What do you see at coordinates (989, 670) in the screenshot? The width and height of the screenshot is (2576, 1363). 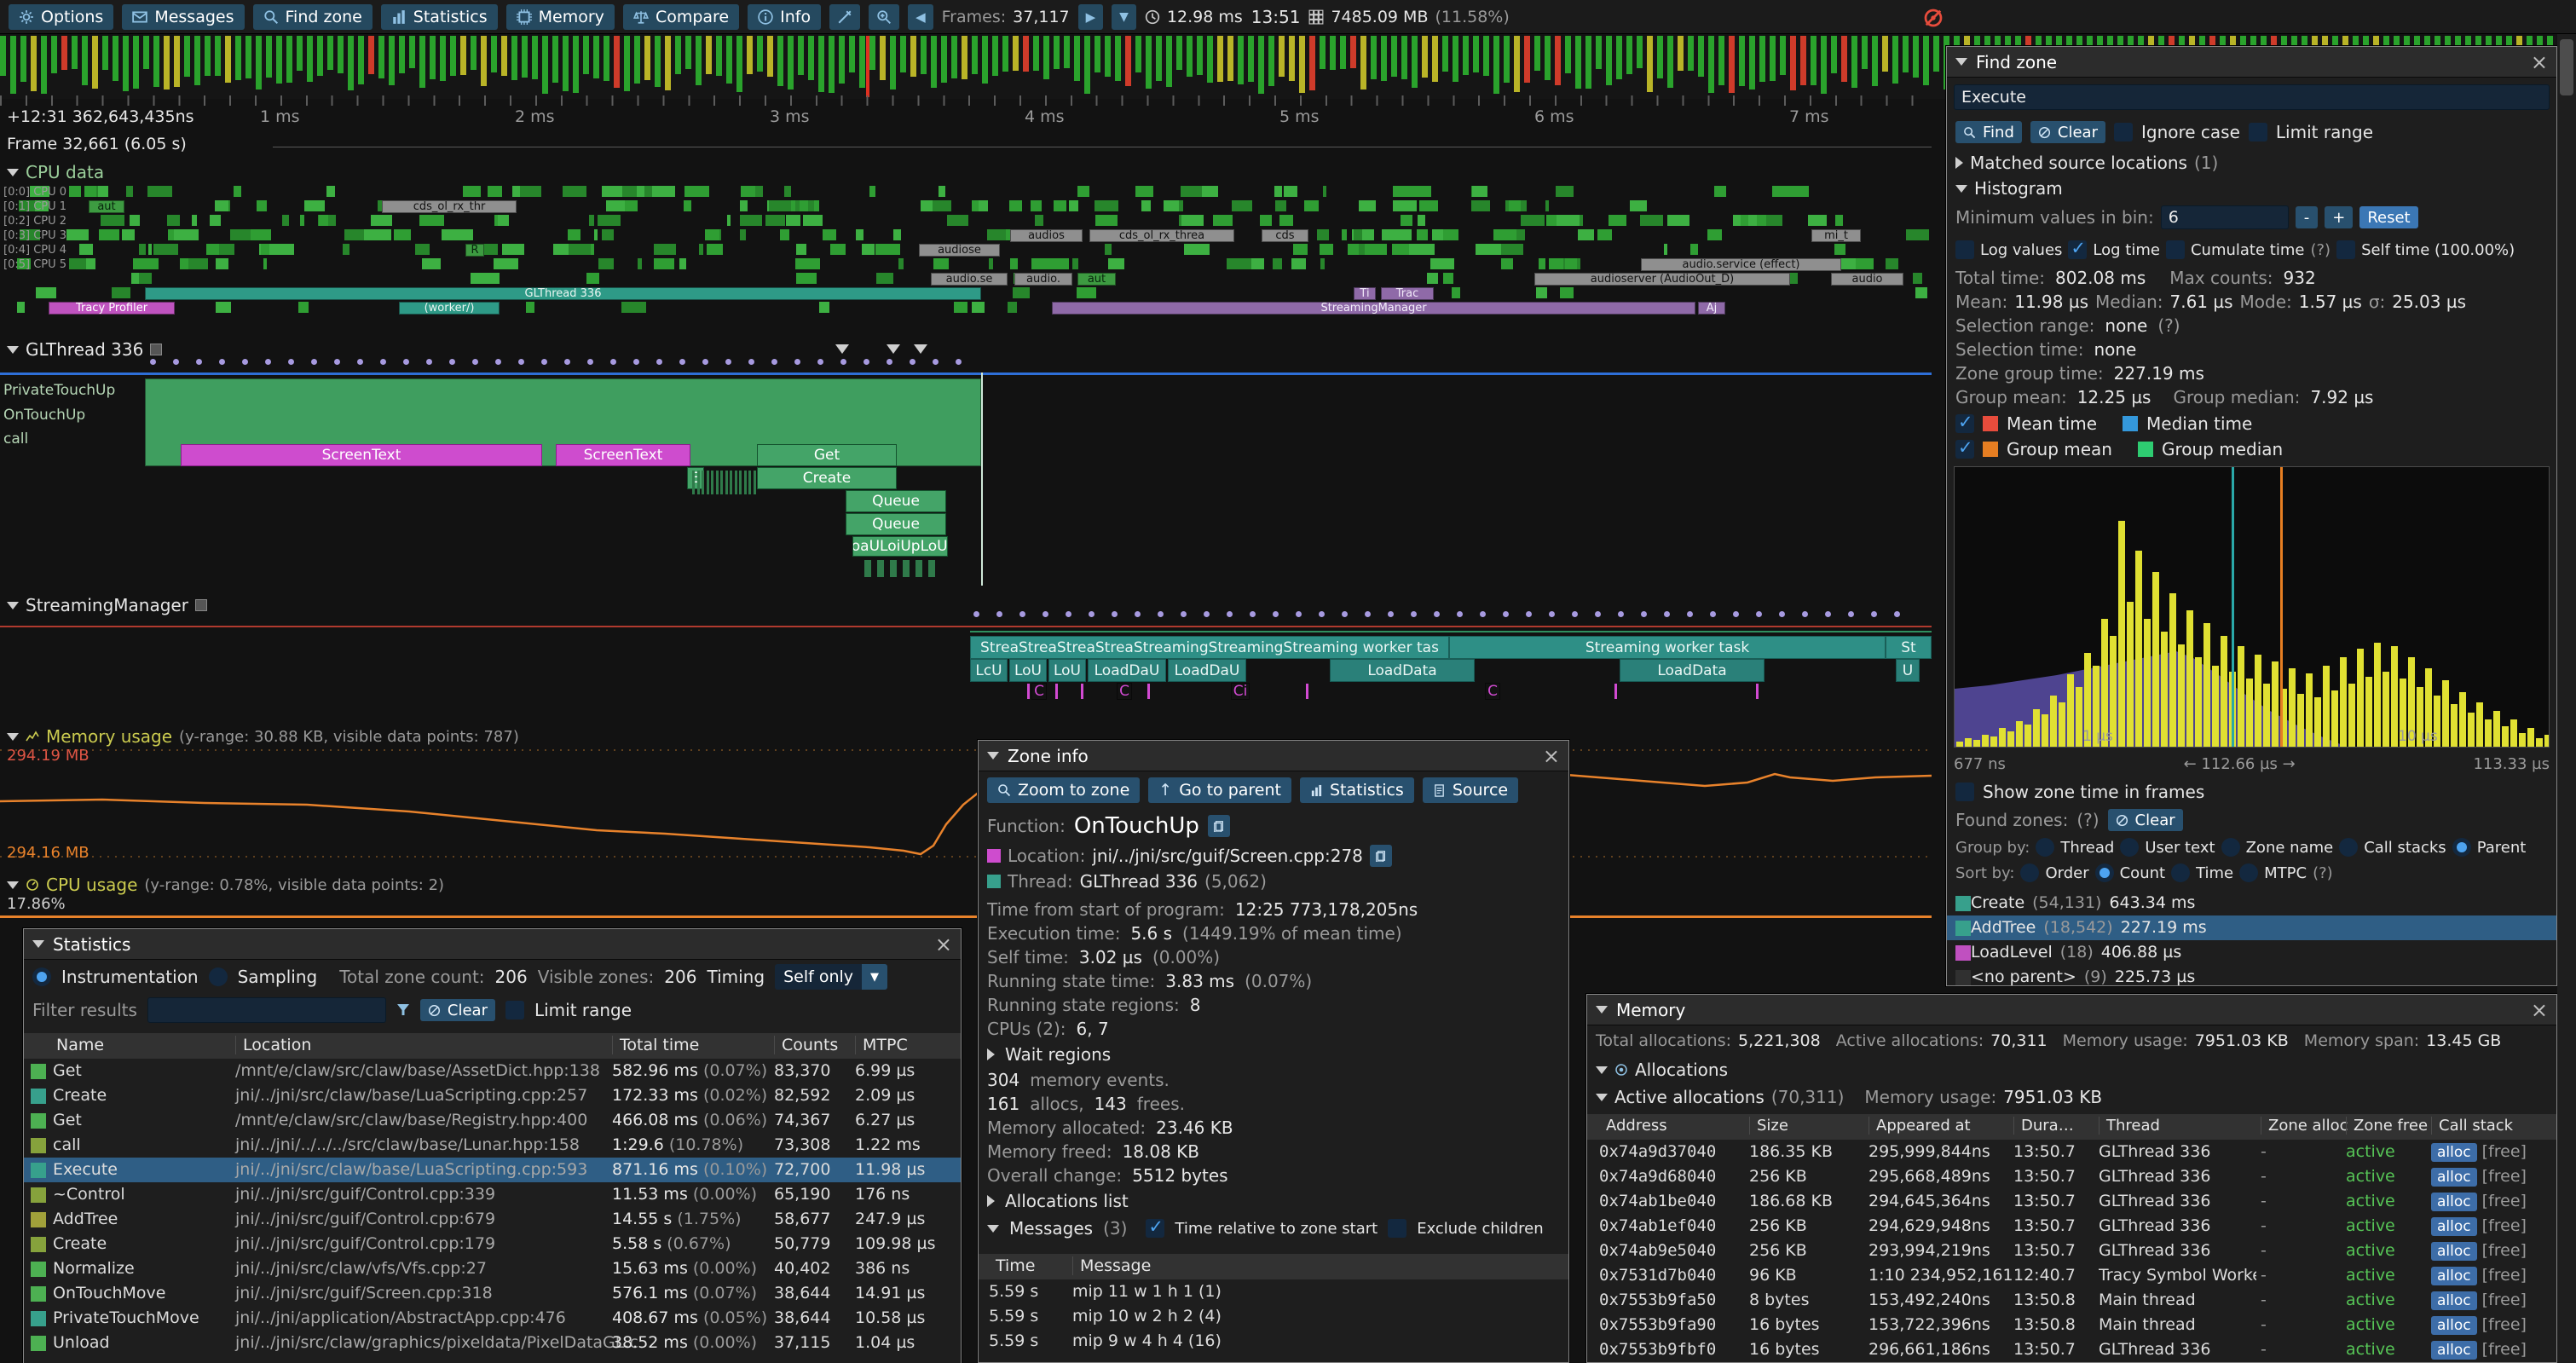 I see `zone: LcU` at bounding box center [989, 670].